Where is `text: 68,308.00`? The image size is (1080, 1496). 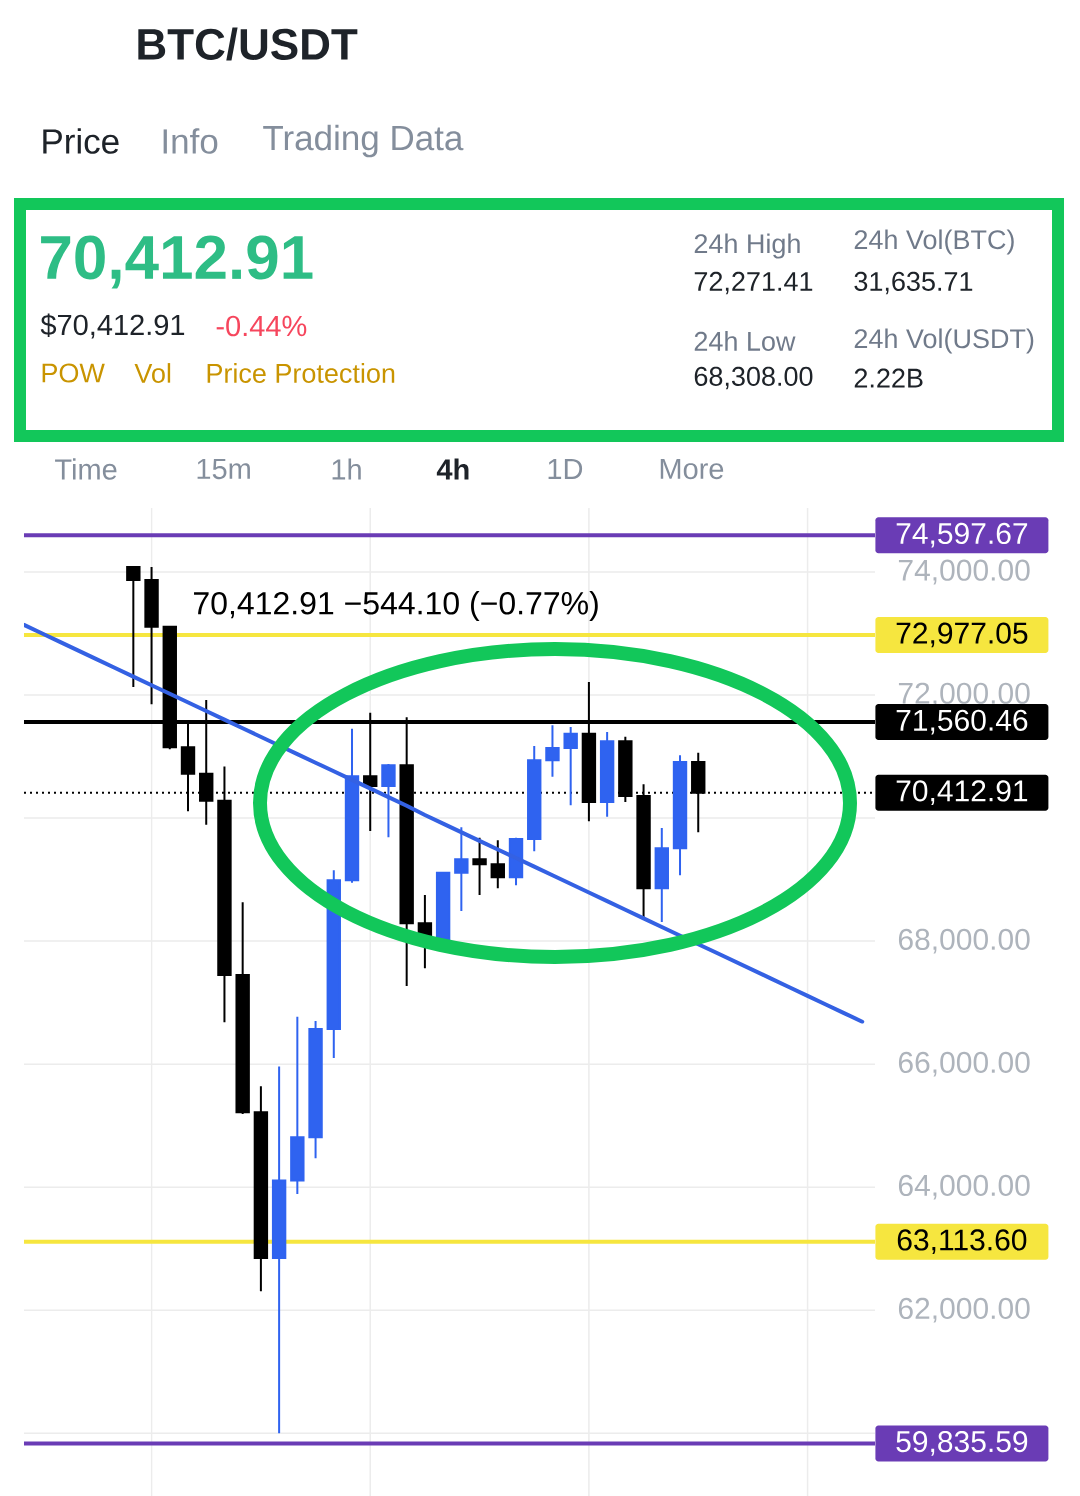
text: 68,308.00 is located at coordinates (753, 378).